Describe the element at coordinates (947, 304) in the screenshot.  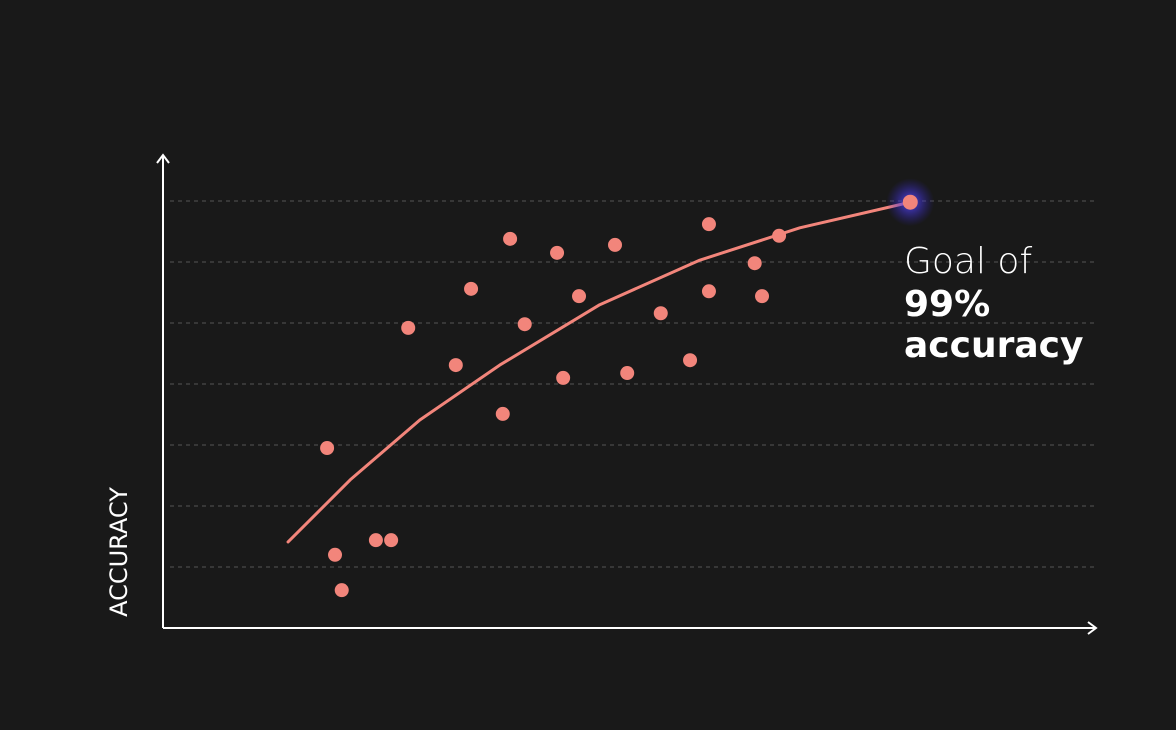
I see `goal-label: 99%` at that location.